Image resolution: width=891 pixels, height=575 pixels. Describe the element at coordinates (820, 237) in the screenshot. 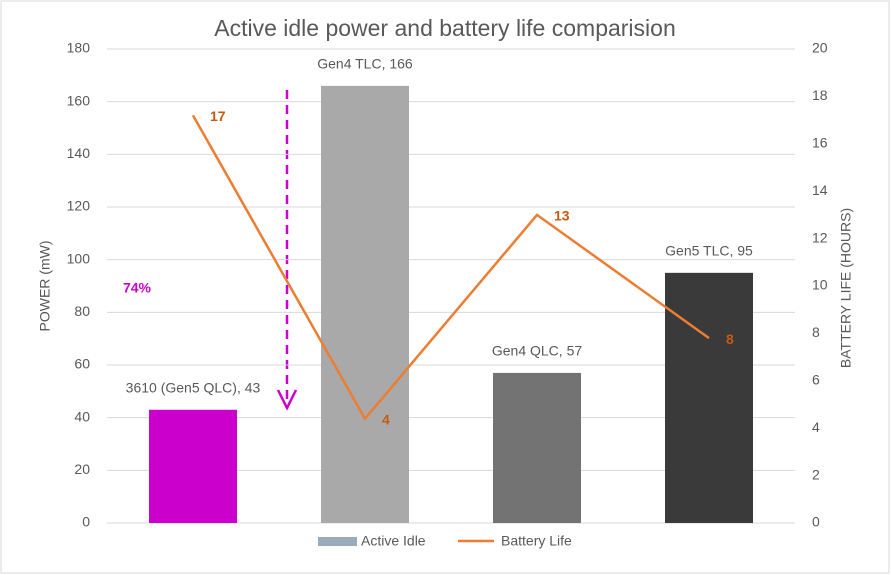

I see `y2-tick-label: 12` at that location.